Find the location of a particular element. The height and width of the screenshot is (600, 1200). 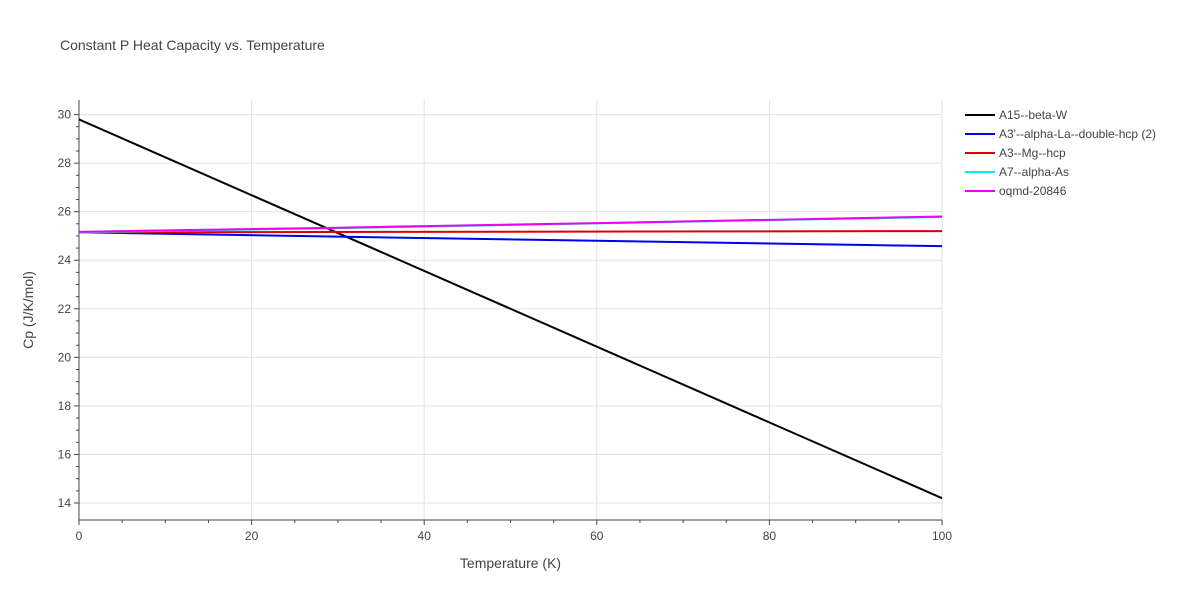

x-tick-label: 60 is located at coordinates (597, 536).